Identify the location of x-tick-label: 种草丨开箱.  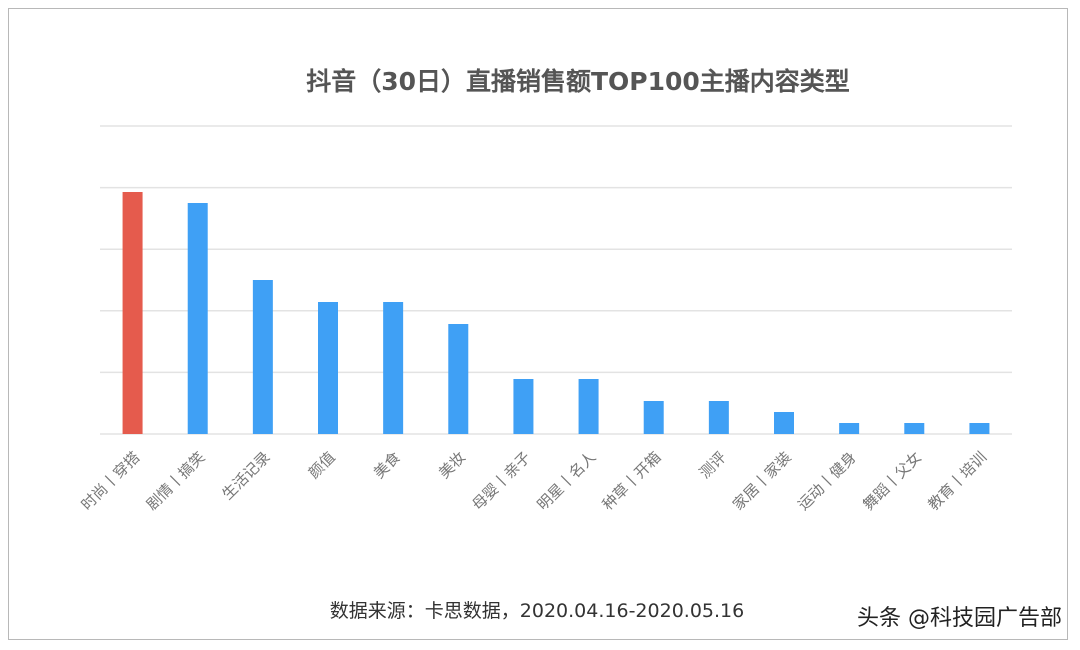
(632, 481).